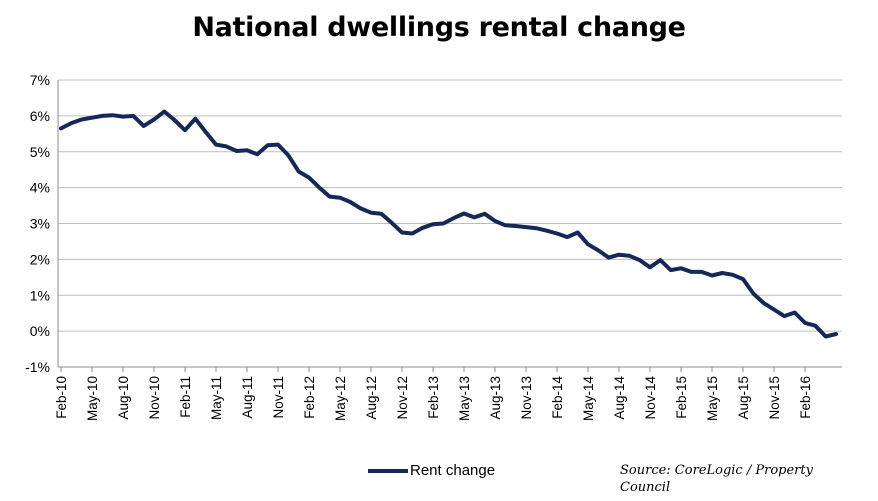 Image resolution: width=878 pixels, height=501 pixels. I want to click on x-tick-label: Aug-10, so click(123, 398).